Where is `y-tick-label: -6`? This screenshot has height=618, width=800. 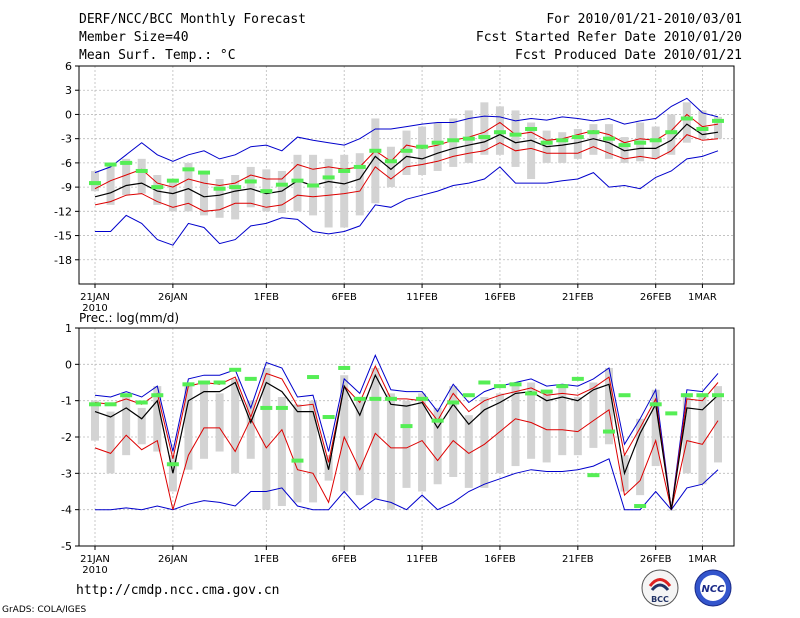 y-tick-label: -6 is located at coordinates (66, 163).